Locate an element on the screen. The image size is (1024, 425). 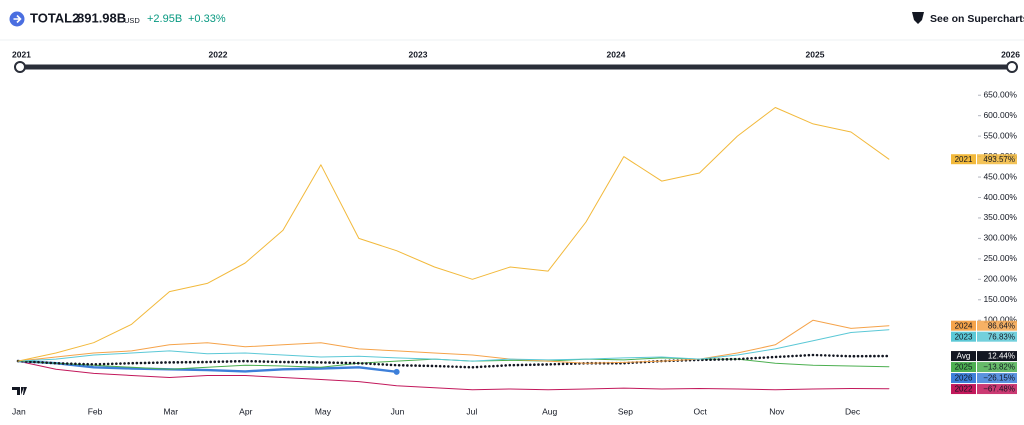
y-tick-label: 350.00% is located at coordinates (1000, 217).